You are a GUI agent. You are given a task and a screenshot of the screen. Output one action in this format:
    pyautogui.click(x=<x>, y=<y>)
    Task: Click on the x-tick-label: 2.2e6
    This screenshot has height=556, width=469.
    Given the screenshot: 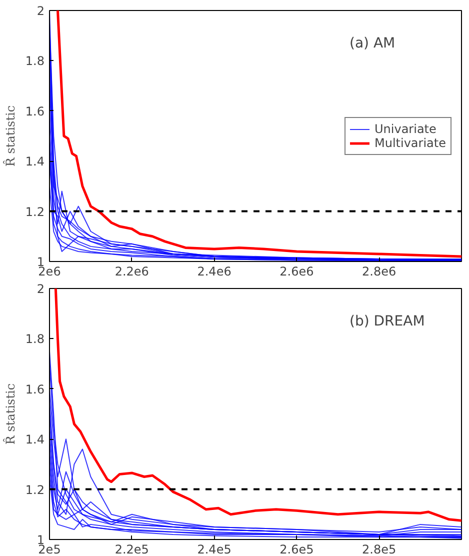 What is the action you would take?
    pyautogui.click(x=131, y=271)
    